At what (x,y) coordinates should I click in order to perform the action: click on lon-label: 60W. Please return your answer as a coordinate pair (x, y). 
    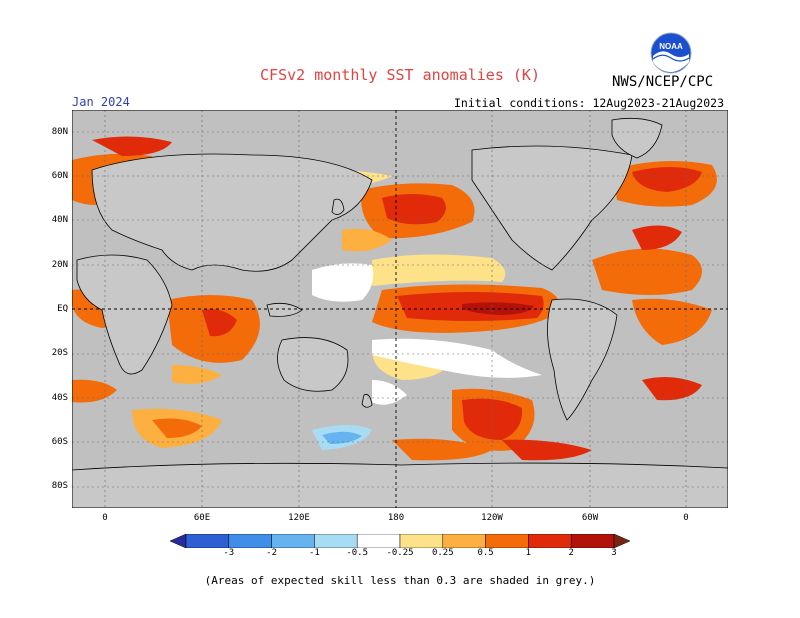
    Looking at the image, I should click on (590, 518).